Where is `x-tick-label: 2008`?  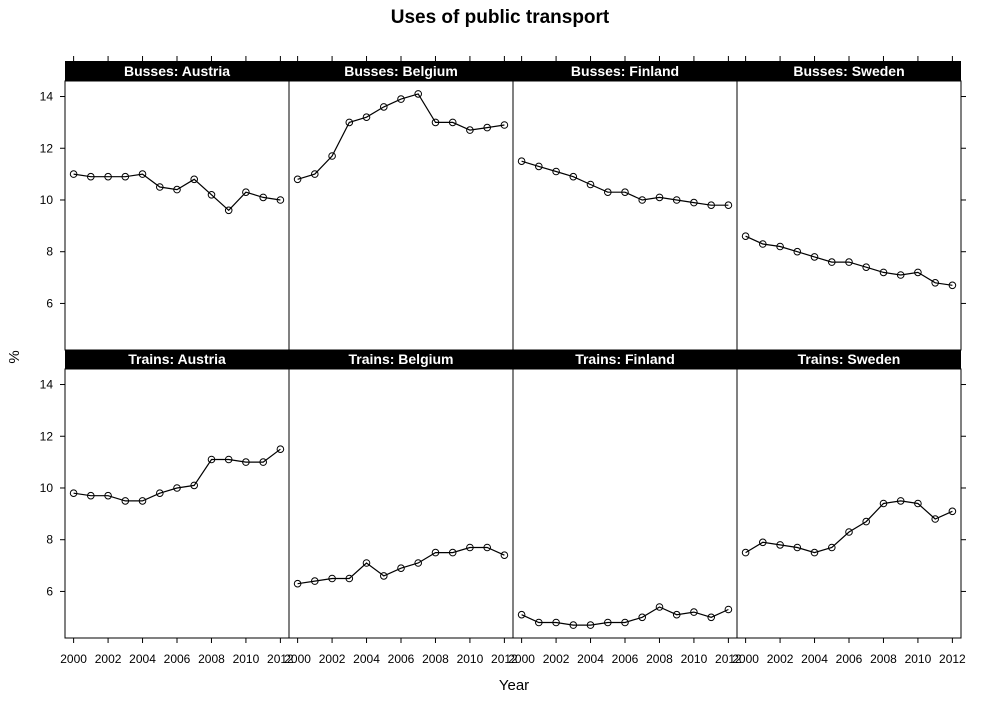
x-tick-label: 2008 is located at coordinates (659, 659).